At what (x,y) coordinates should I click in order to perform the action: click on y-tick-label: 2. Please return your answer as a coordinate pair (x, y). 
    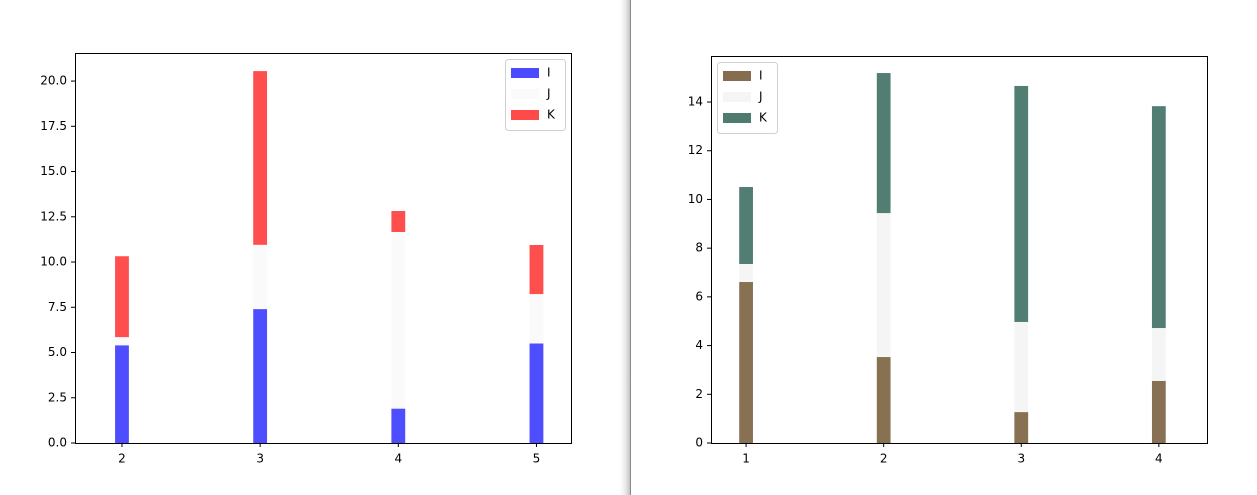
    Looking at the image, I should click on (699, 394).